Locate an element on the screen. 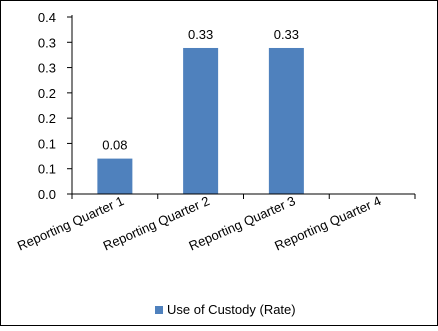 The width and height of the screenshot is (438, 331). y-axis-ticks: 0.0 0.1 0.1 0.2 0.2 0.3 0.3 0.4 is located at coordinates (55, 106).